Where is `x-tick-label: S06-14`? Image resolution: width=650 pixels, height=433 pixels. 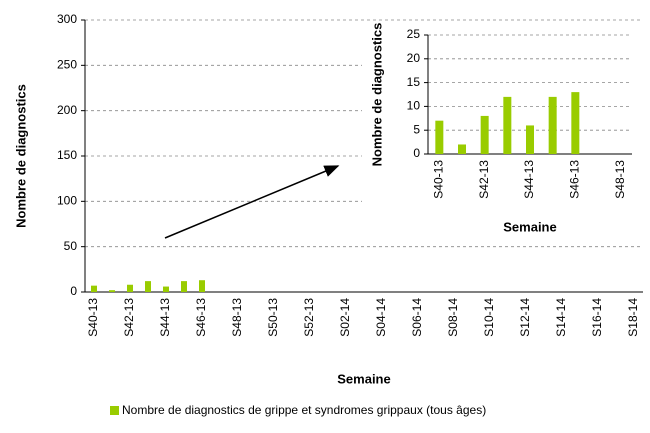
x-tick-label: S06-14 is located at coordinates (417, 317).